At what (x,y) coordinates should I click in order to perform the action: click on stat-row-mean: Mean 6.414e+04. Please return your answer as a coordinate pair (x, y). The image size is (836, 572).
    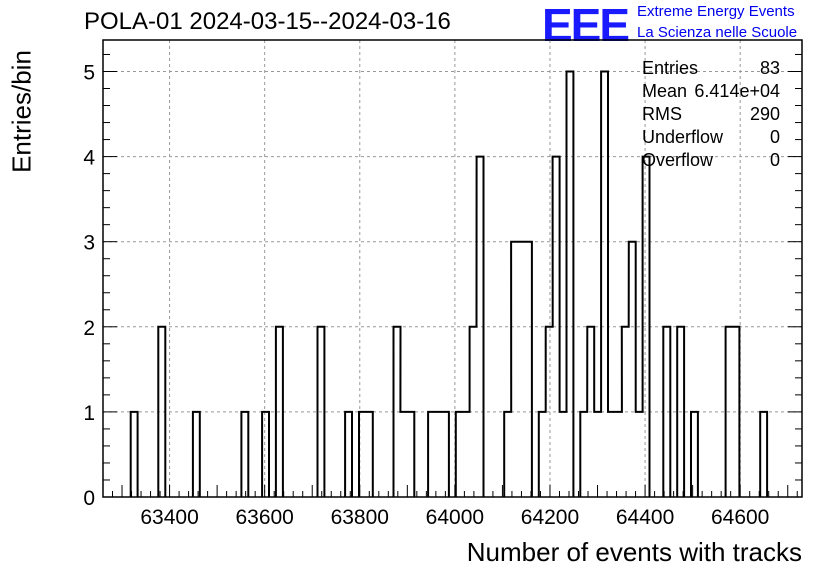
    Looking at the image, I should click on (711, 92).